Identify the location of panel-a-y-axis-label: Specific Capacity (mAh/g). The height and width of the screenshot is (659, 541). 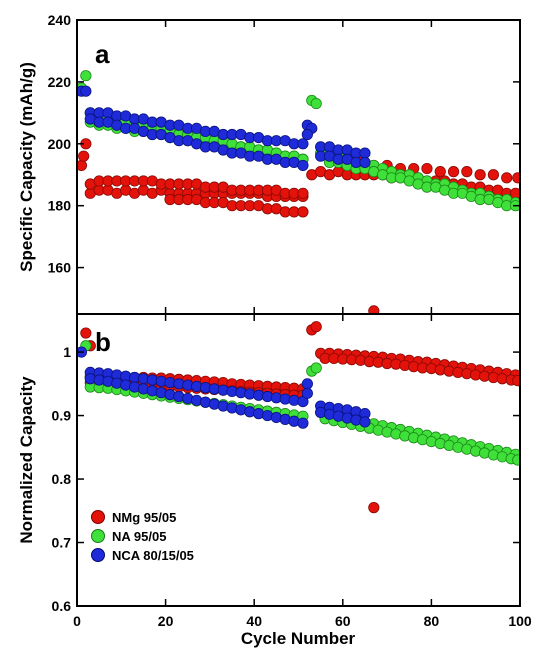
(26, 167).